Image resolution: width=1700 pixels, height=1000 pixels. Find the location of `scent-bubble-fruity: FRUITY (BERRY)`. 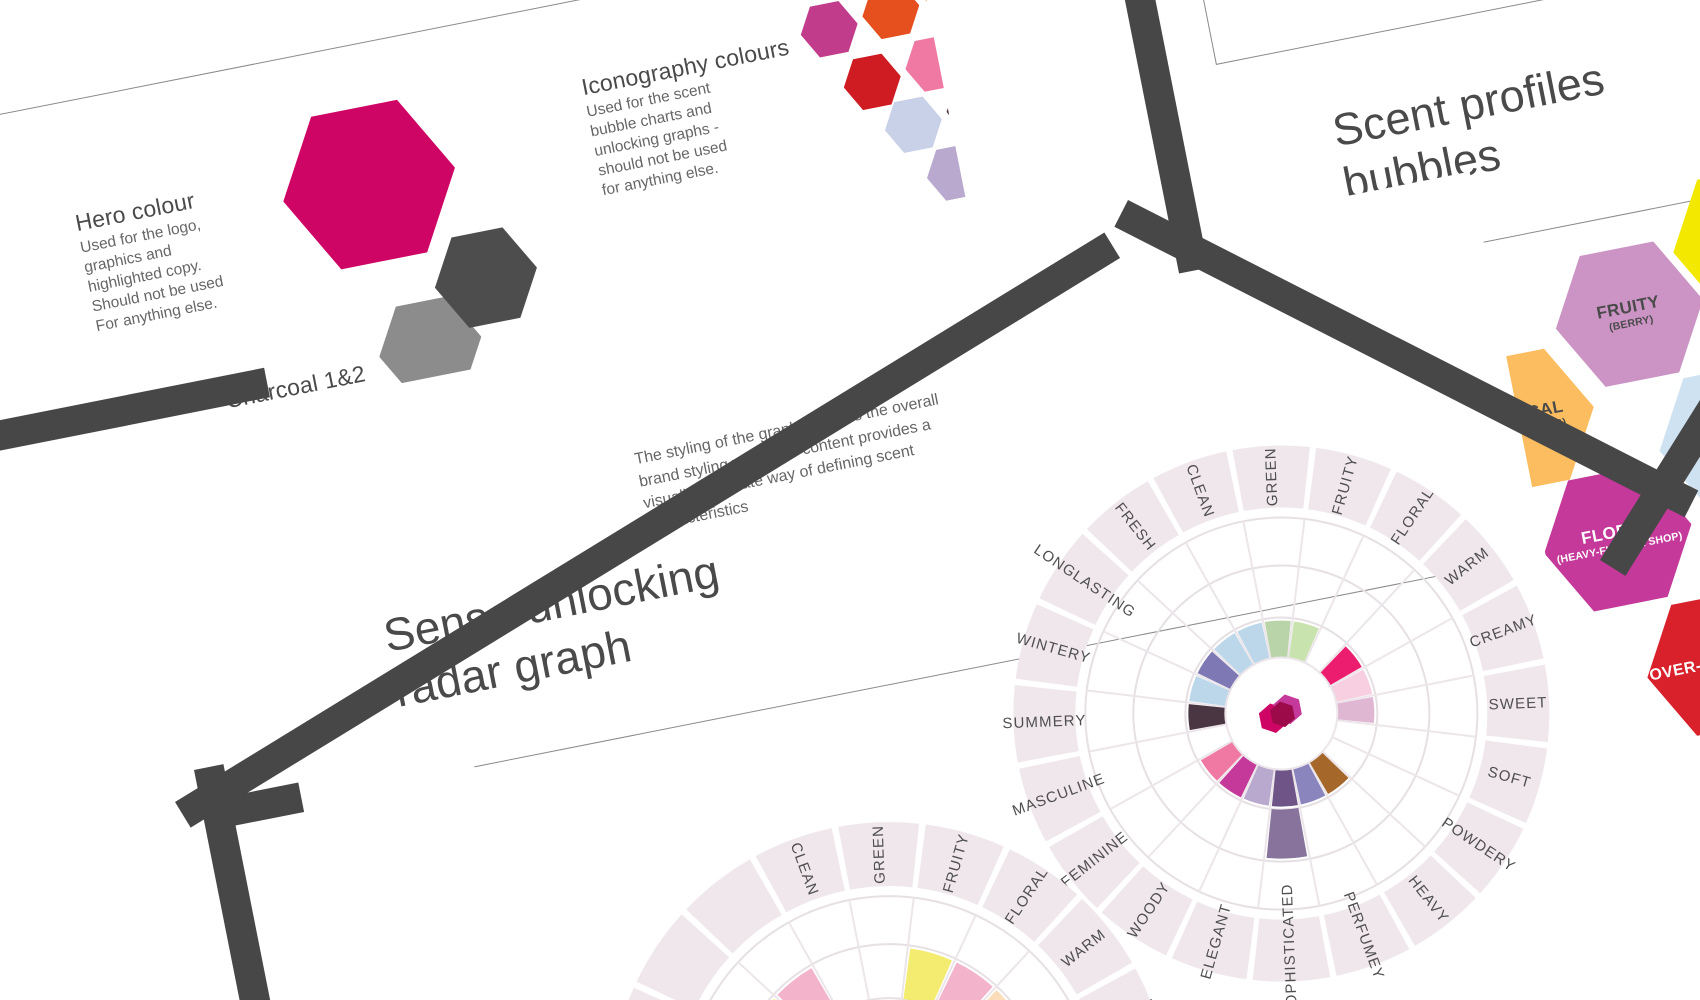

scent-bubble-fruity: FRUITY (BERRY) is located at coordinates (1621, 313).